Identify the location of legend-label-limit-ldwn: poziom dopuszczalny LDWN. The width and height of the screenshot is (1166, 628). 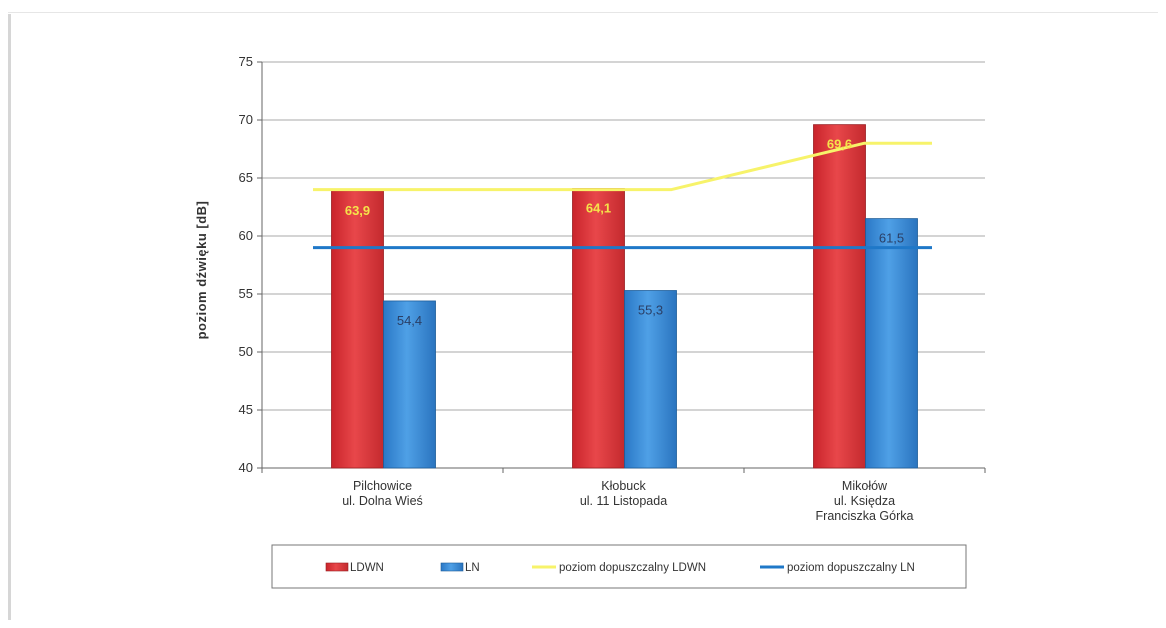
(632, 568).